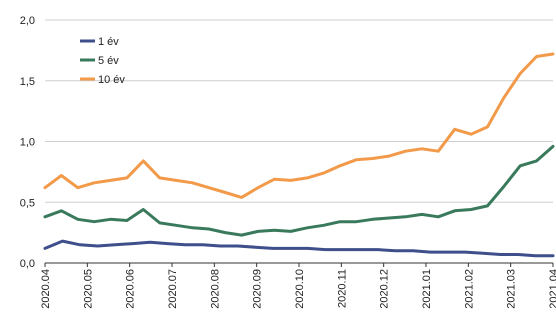 The image size is (556, 326). What do you see at coordinates (385, 289) in the screenshot?
I see `x-tick-label: 2020.12` at bounding box center [385, 289].